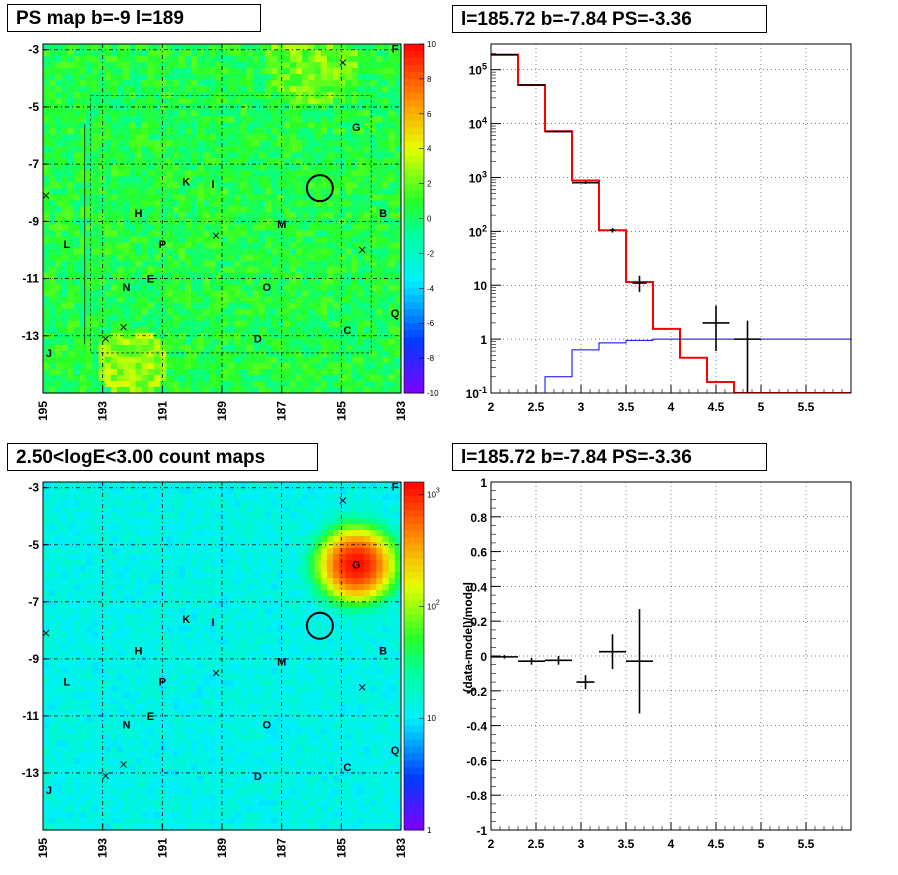 The height and width of the screenshot is (875, 898). I want to click on count-map-source-Q: Q, so click(395, 751).